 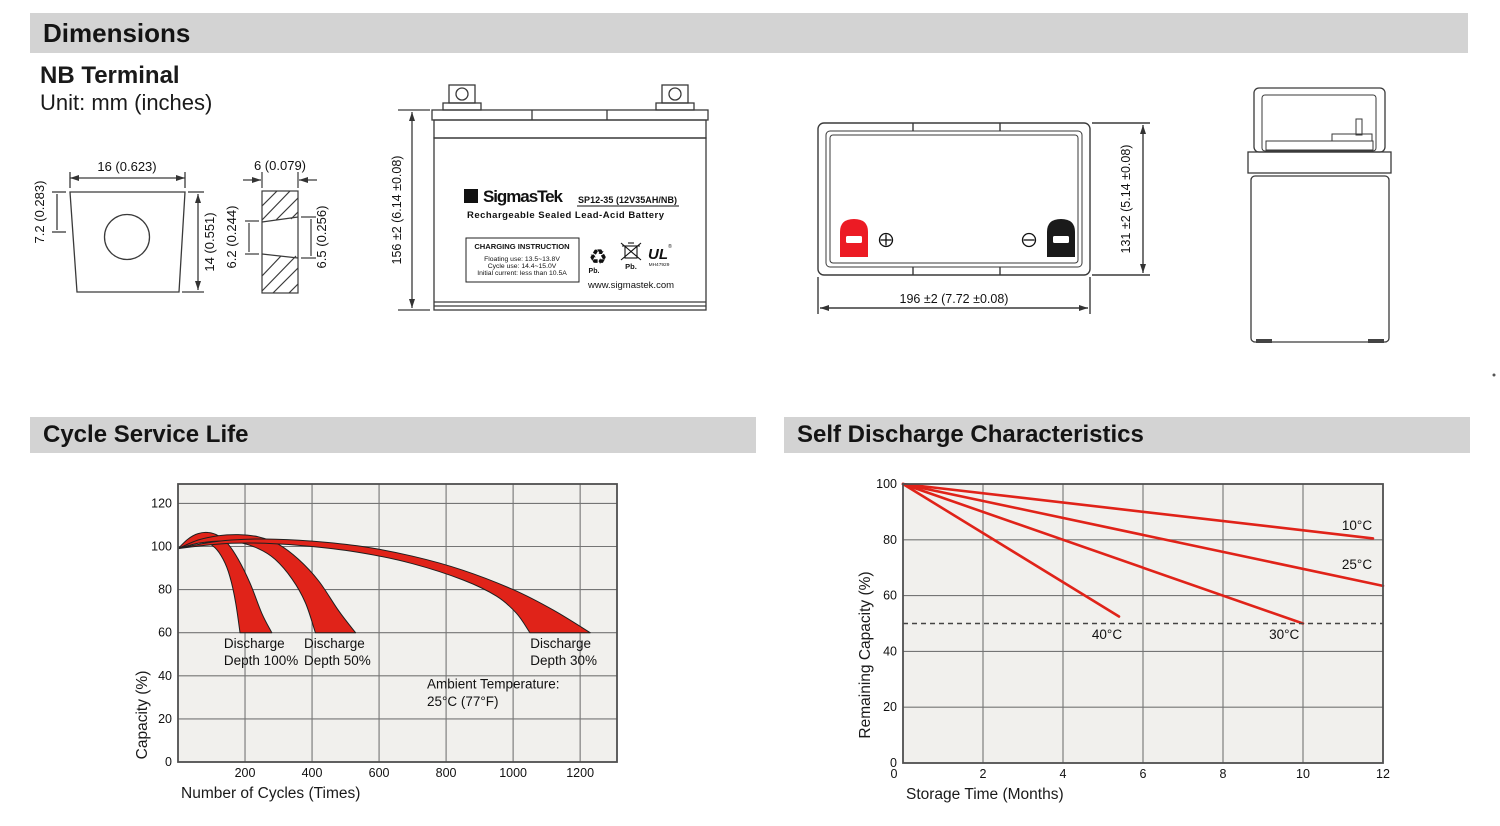 What do you see at coordinates (1494, 375) in the screenshot?
I see `stray-mark` at bounding box center [1494, 375].